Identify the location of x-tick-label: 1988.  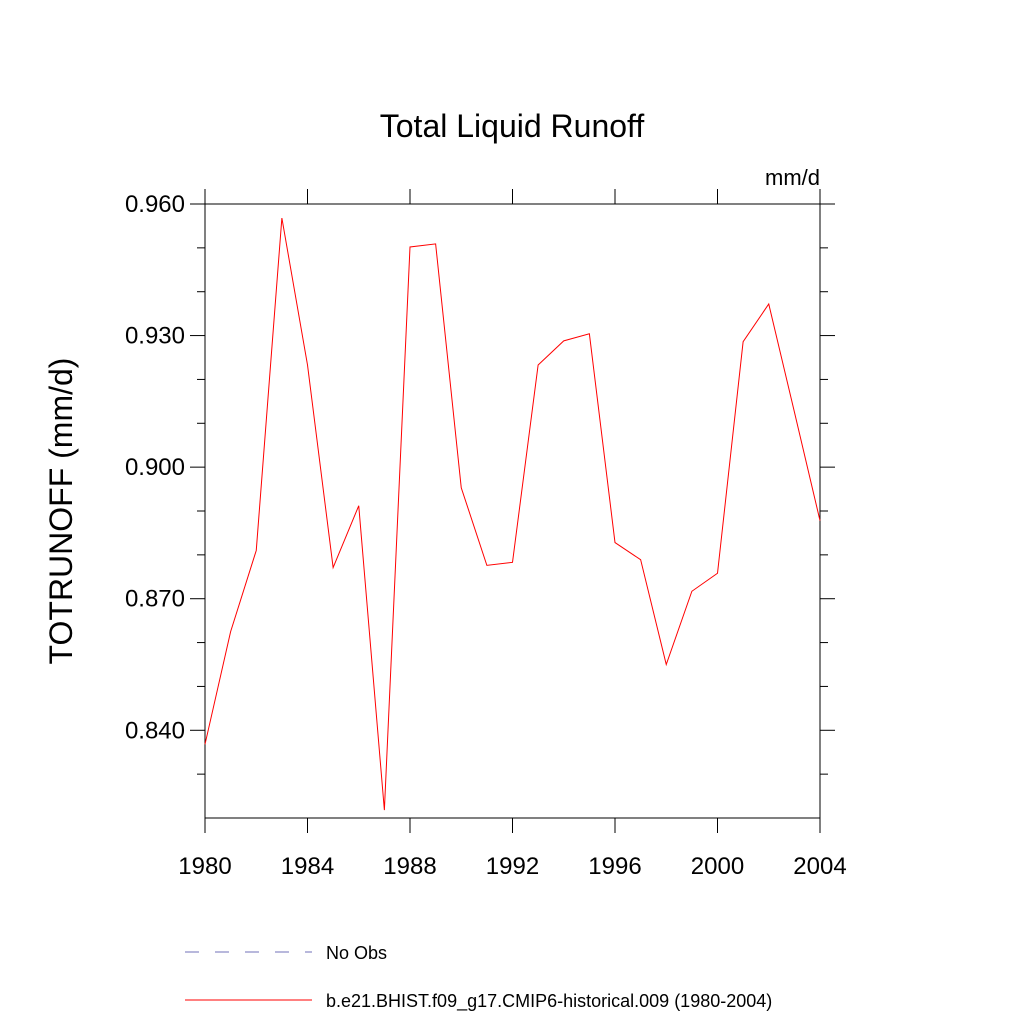
(409, 866).